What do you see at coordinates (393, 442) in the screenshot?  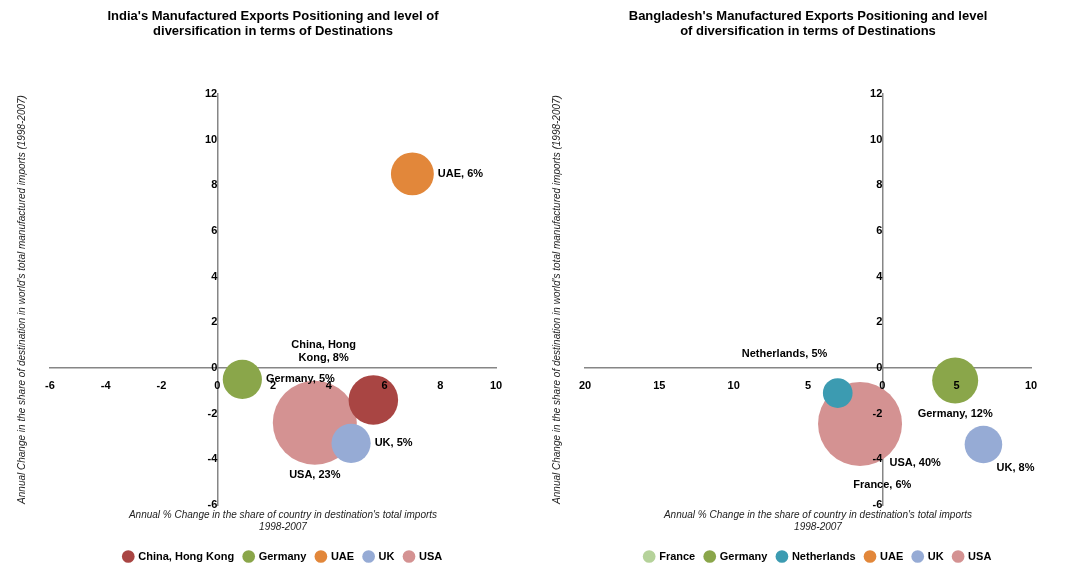 I see `data-label: UK, 5%` at bounding box center [393, 442].